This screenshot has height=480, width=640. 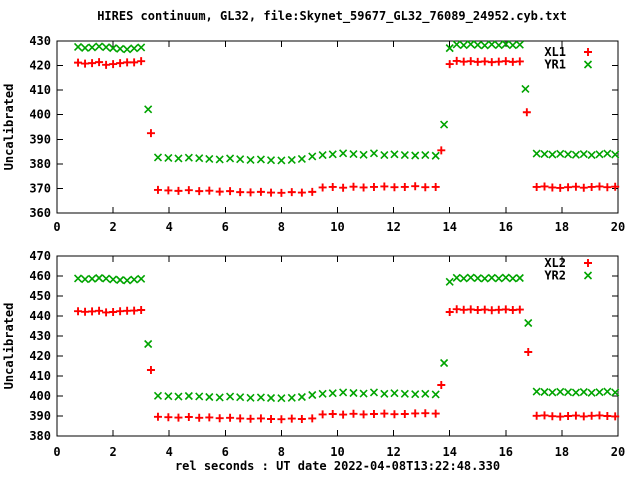 What do you see at coordinates (40, 276) in the screenshot?
I see `y-tick-label: 460` at bounding box center [40, 276].